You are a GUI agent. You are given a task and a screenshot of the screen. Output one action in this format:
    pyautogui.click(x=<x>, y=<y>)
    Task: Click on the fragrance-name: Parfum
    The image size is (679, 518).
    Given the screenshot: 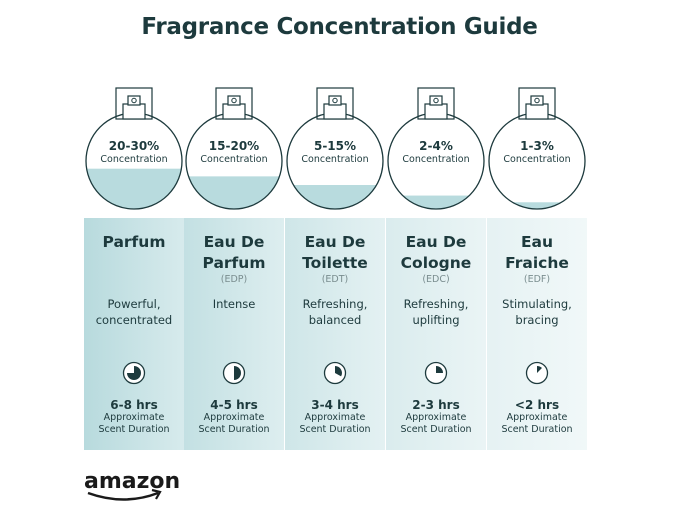 What is the action you would take?
    pyautogui.click(x=134, y=242)
    